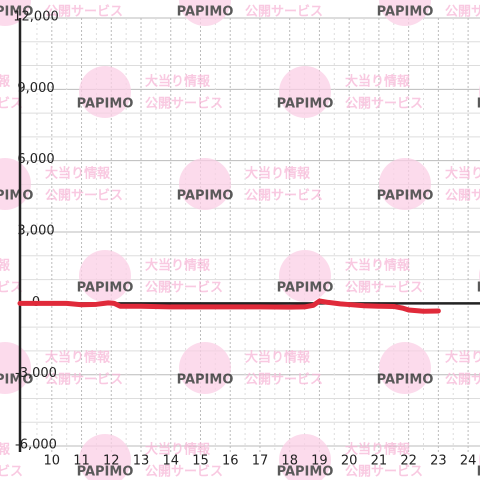  Describe the element at coordinates (36, 445) in the screenshot. I see `y-tick-label: -6,000` at that location.